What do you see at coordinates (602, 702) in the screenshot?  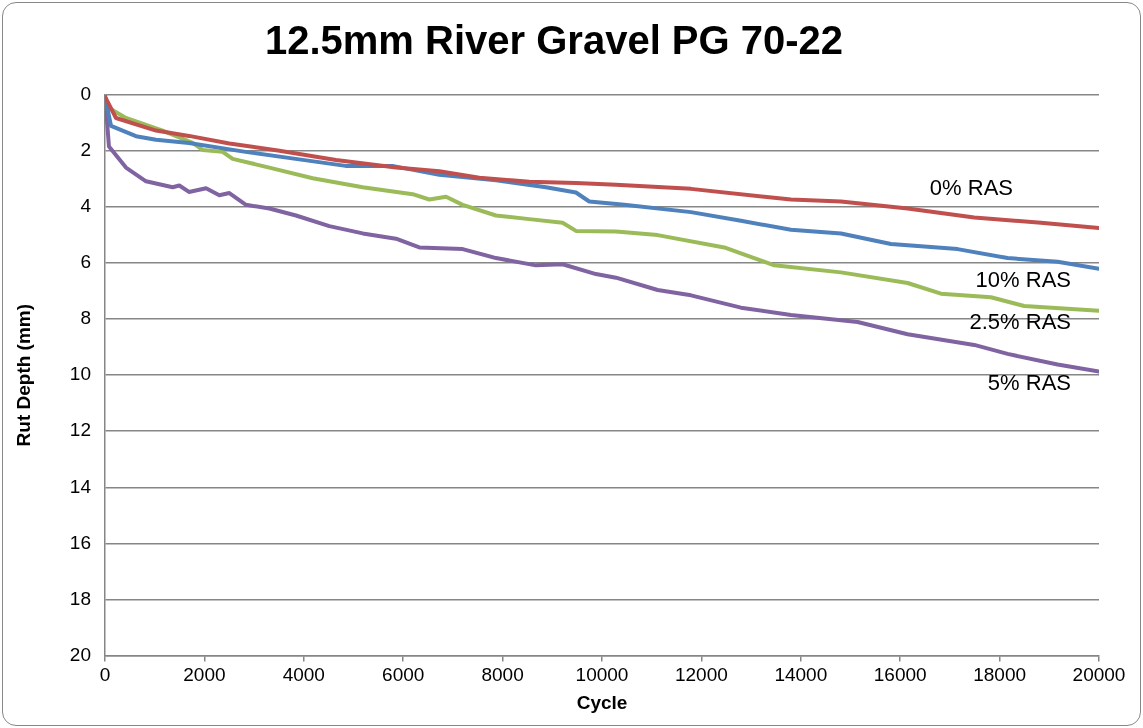 I see `x-axis-title: Cycle` at bounding box center [602, 702].